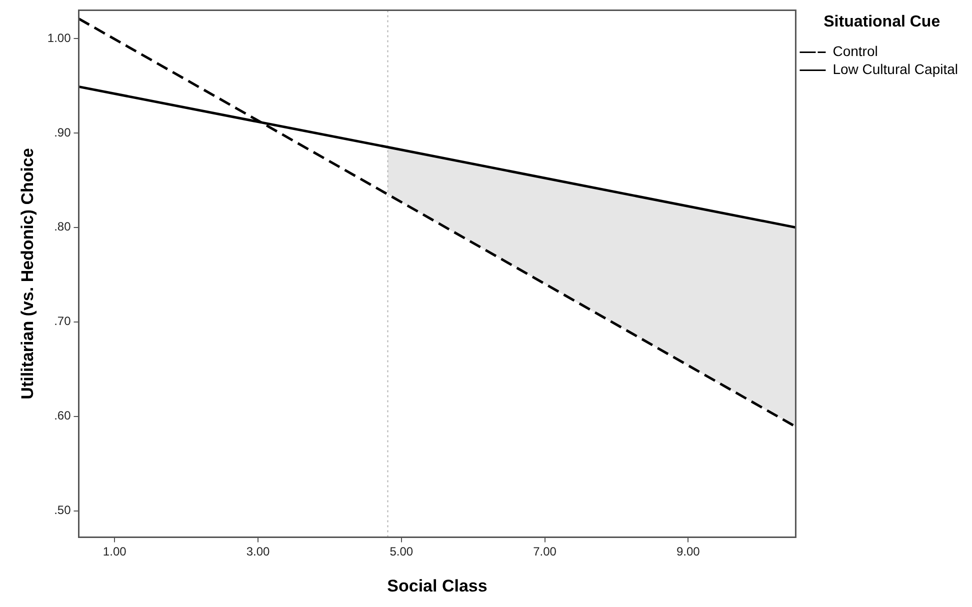 This screenshot has width=972, height=607. Describe the element at coordinates (688, 551) in the screenshot. I see `x-tick-label: 9.00` at that location.